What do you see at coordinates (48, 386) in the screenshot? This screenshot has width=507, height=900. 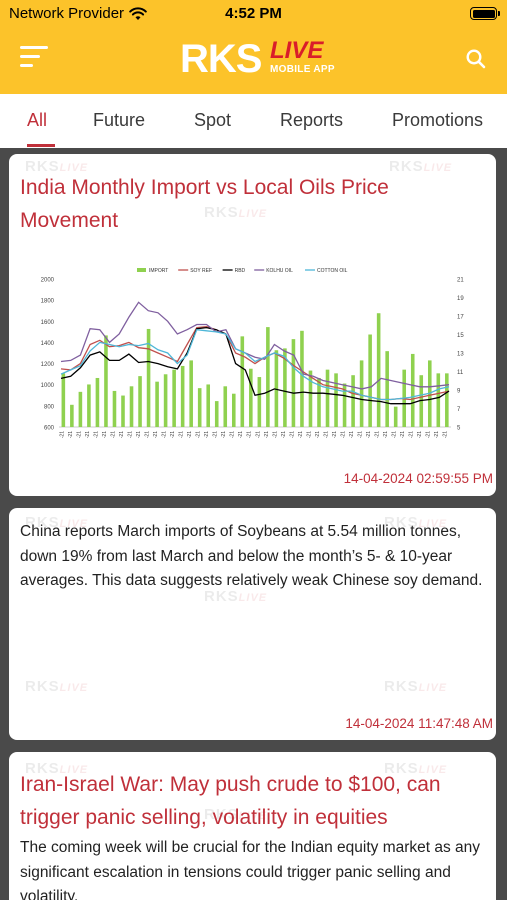 I see `y-tick-label: 1000` at bounding box center [48, 386].